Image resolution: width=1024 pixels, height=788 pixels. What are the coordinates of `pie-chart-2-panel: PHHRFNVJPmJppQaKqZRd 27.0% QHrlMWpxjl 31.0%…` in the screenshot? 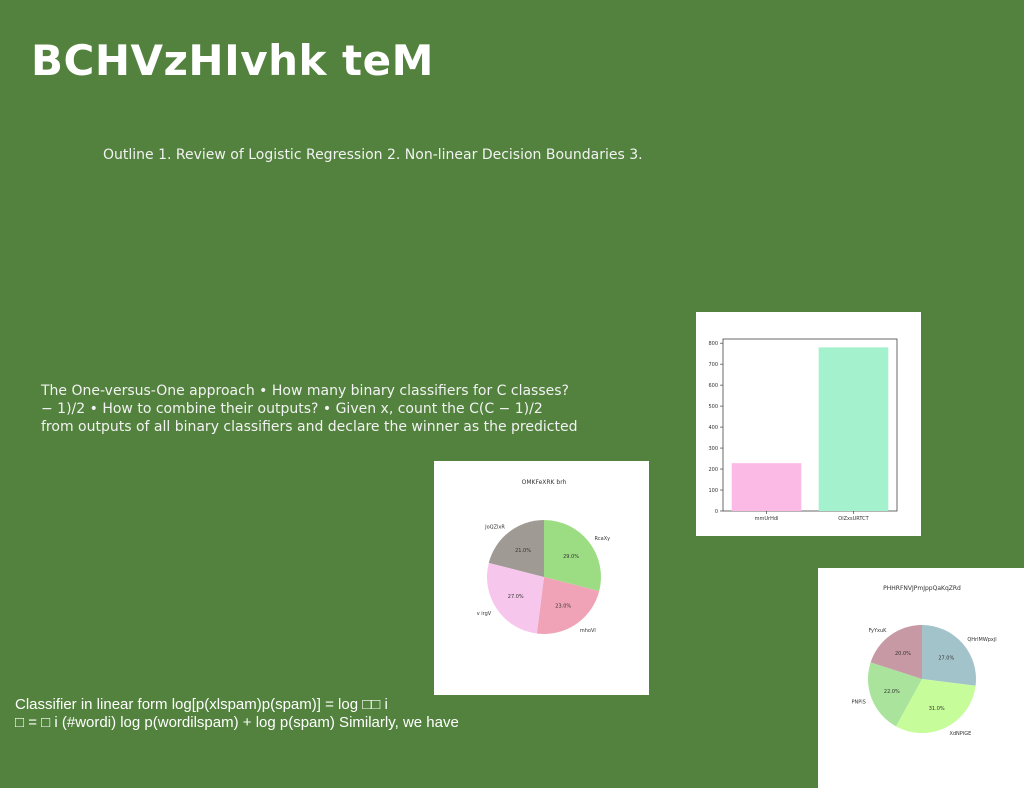 It's located at (921, 678).